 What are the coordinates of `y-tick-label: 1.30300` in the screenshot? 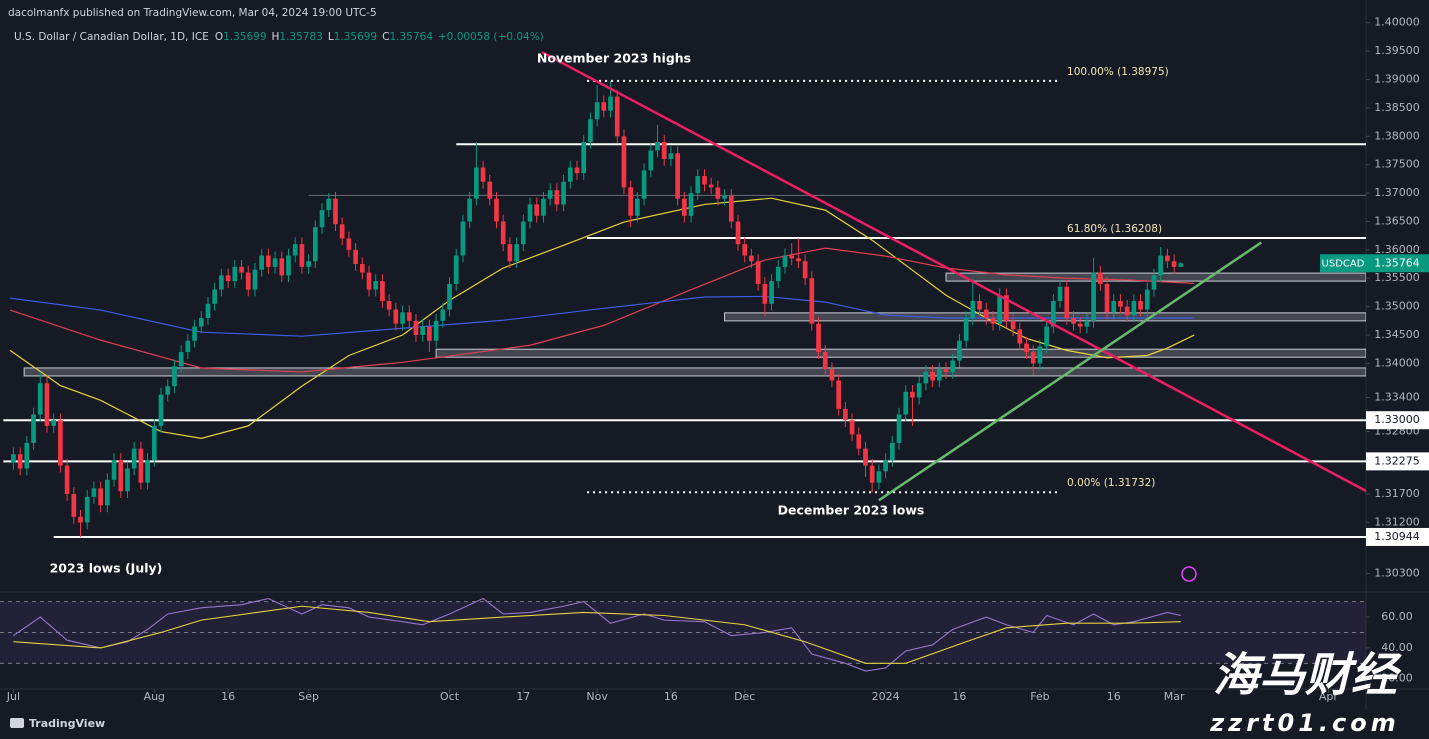 It's located at (1397, 573).